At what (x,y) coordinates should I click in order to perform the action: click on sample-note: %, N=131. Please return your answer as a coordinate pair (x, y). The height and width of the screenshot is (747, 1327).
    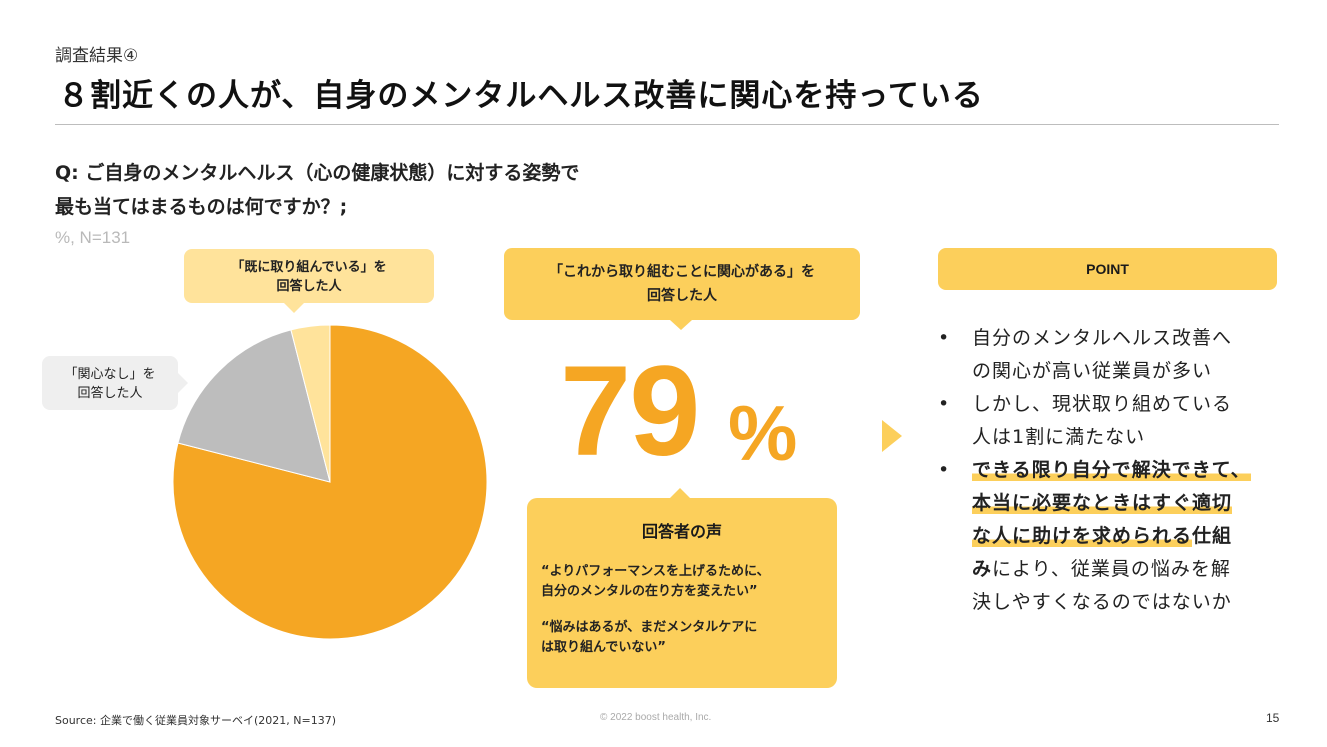
    Looking at the image, I should click on (93, 237).